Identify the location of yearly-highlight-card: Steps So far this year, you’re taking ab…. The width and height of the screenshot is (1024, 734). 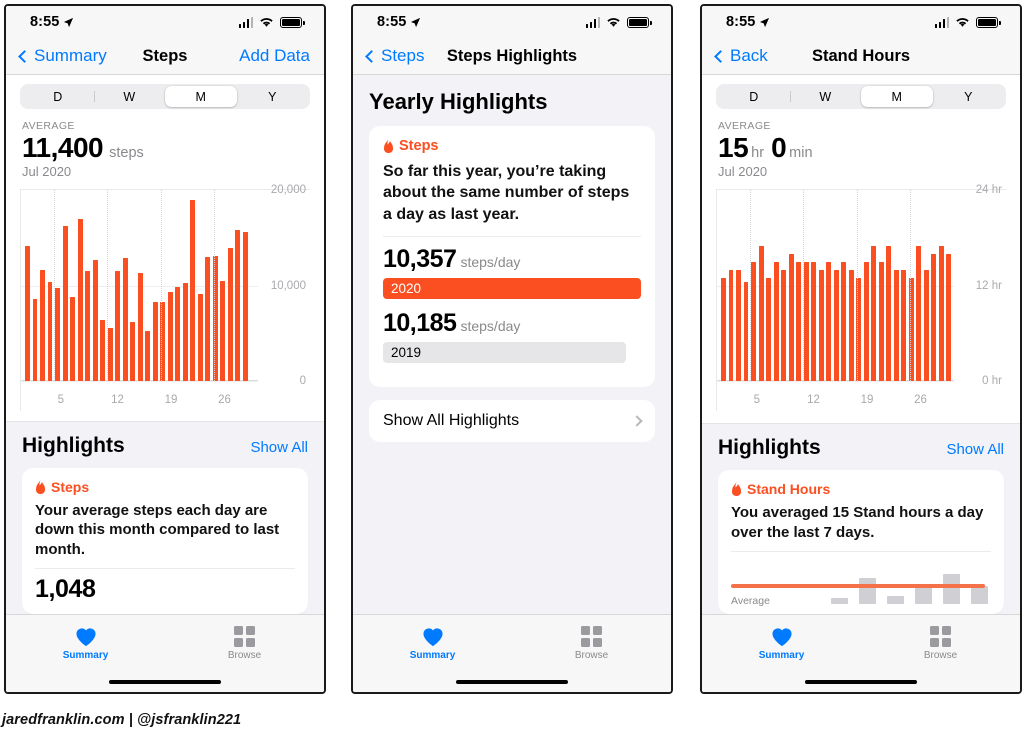
(512, 256).